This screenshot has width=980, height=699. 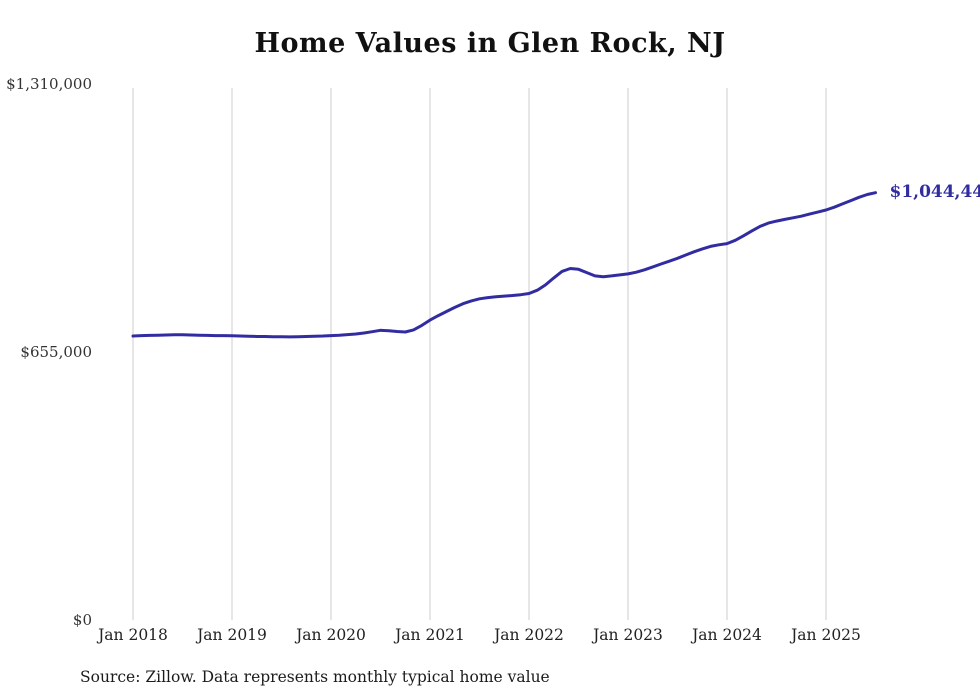 What do you see at coordinates (727, 635) in the screenshot?
I see `x-tick-label: Jan 2024` at bounding box center [727, 635].